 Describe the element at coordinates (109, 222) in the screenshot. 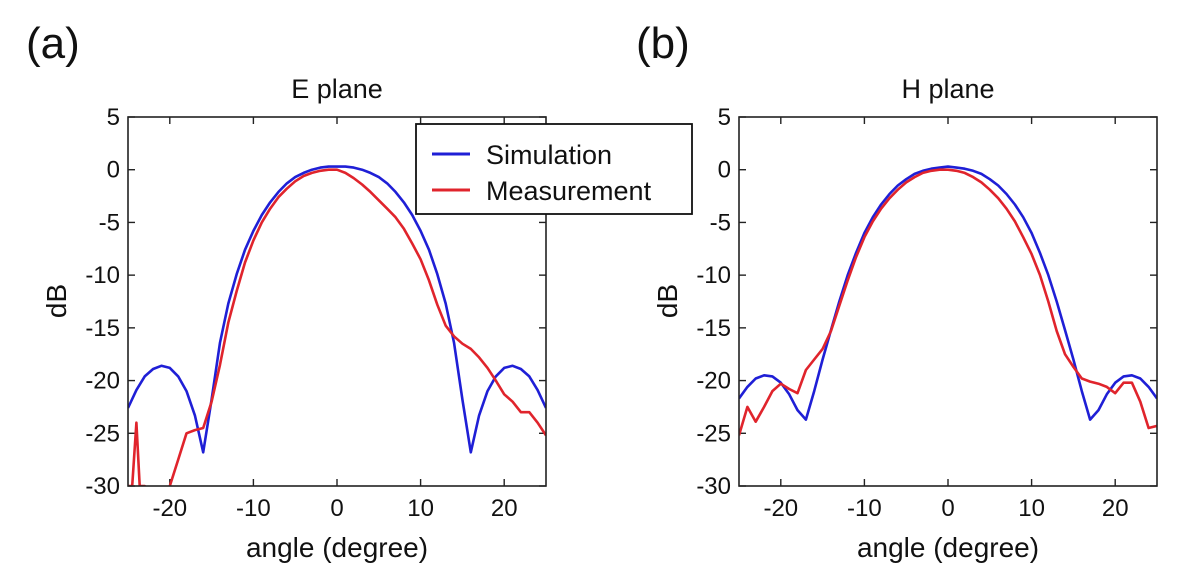

I see `panel-a-ytick-label: -5` at that location.